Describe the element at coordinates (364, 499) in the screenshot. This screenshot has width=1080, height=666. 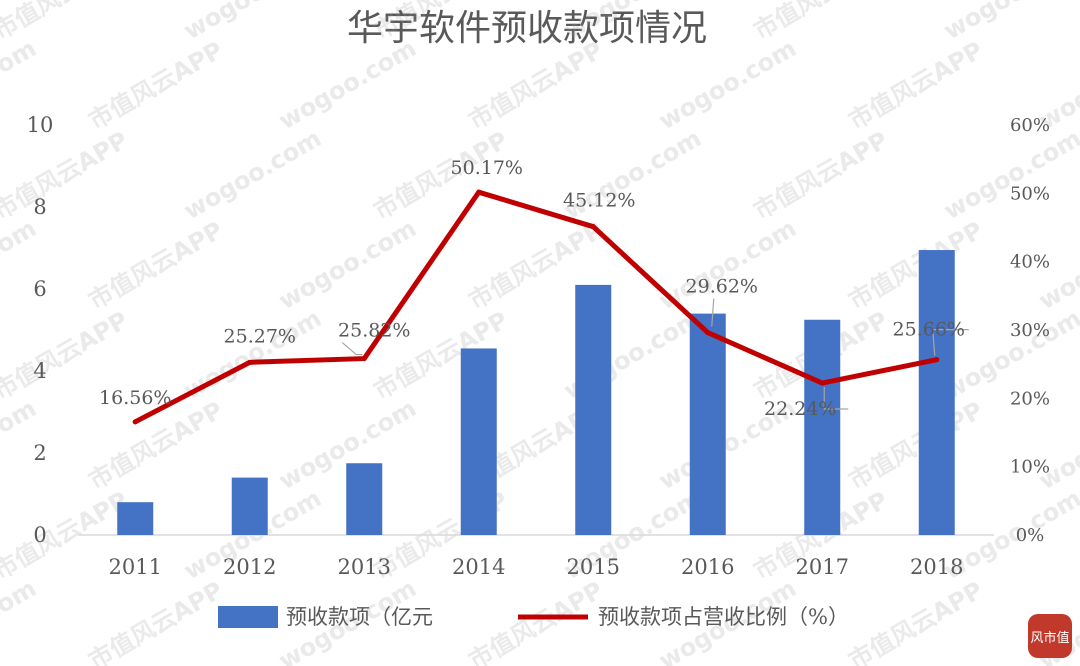
I see `bar-2013` at that location.